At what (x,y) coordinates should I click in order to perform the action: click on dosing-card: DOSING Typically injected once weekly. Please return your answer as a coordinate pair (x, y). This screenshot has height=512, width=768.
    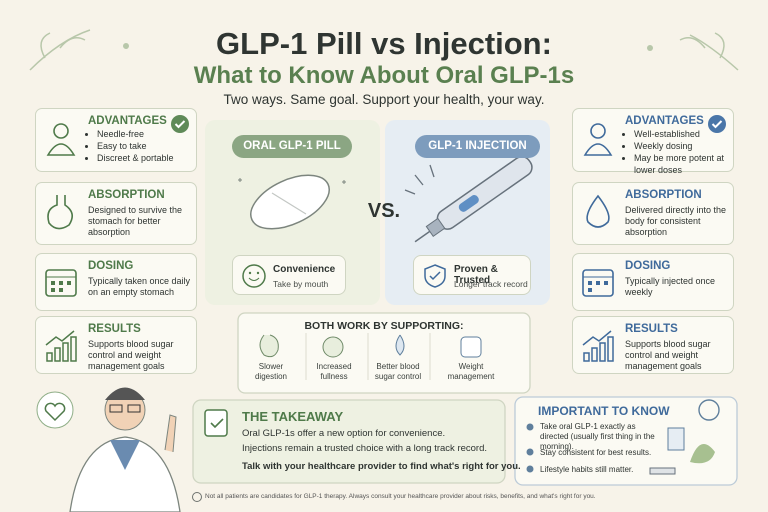
    Looking at the image, I should click on (653, 282).